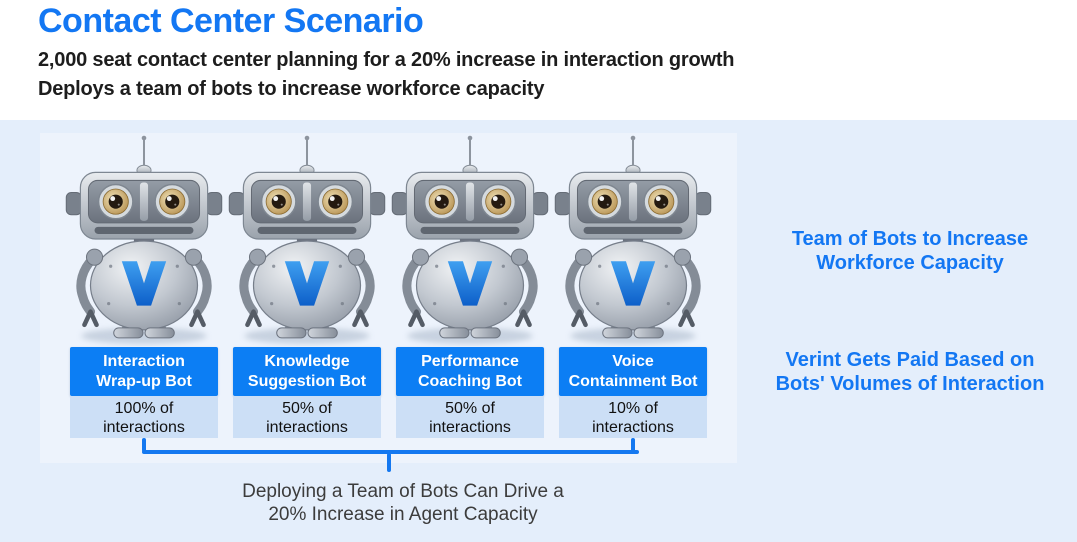 The image size is (1077, 542). I want to click on page-title: Contact Center Scenario, so click(231, 21).